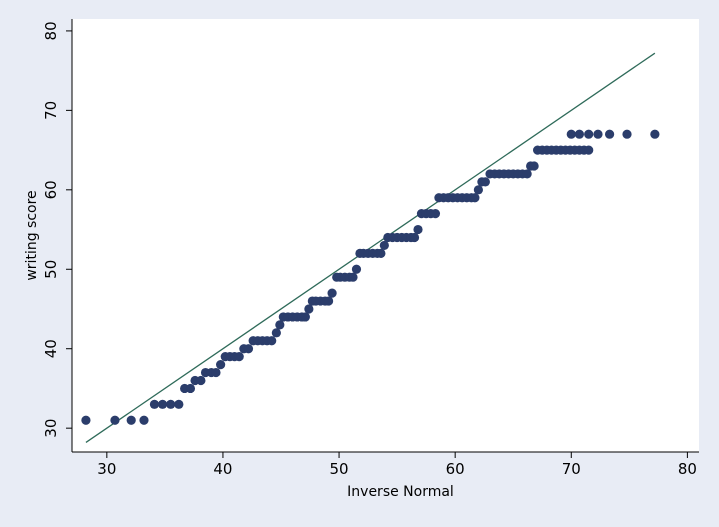 The height and width of the screenshot is (527, 719). What do you see at coordinates (106, 469) in the screenshot?
I see `x-tick-label: 30` at bounding box center [106, 469].